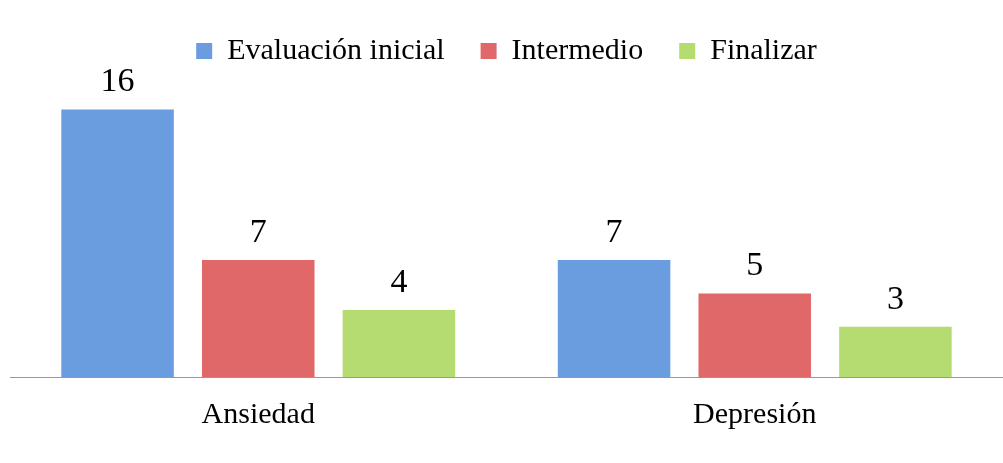  I want to click on data-label: 3, so click(895, 297).